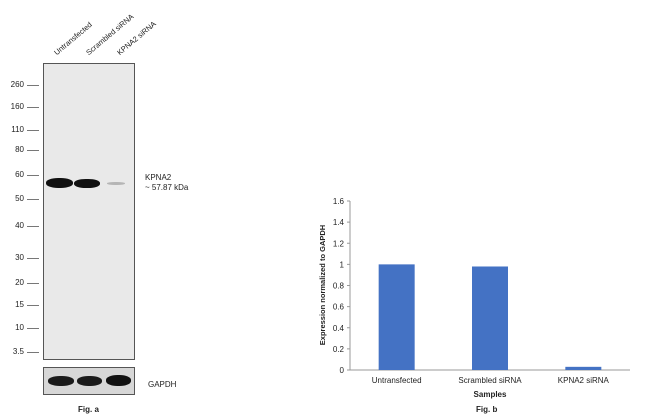 This screenshot has height=419, width=650. Describe the element at coordinates (339, 349) in the screenshot. I see `y-tick-label: 0.2` at that location.